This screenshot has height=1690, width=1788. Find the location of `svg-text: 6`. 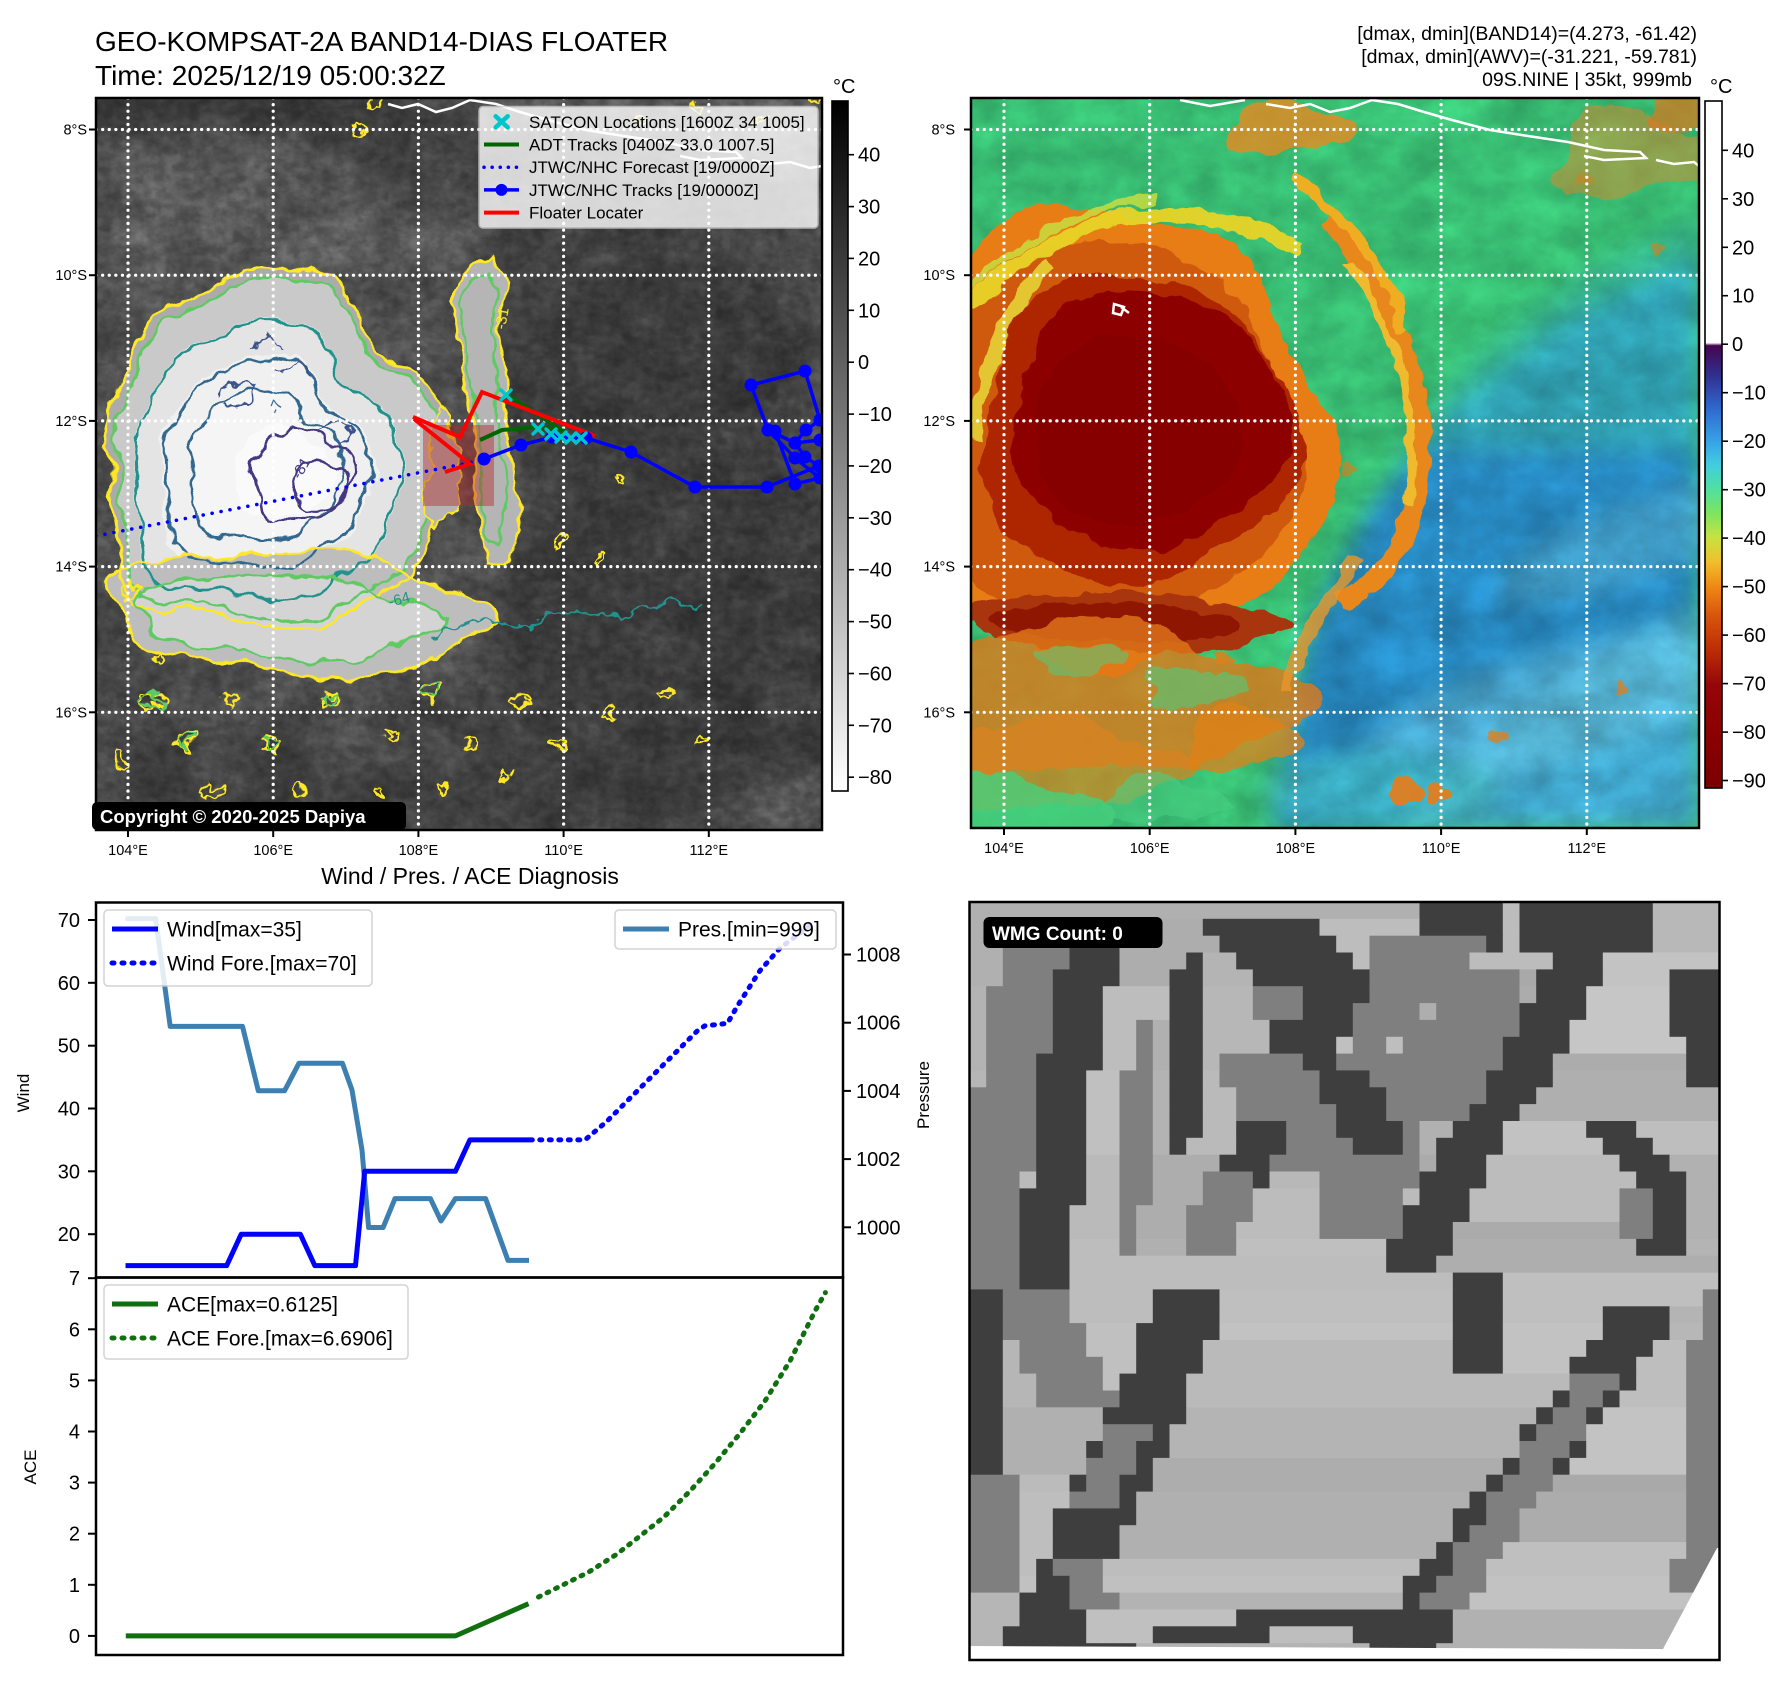

svg-text: 6 is located at coordinates (74, 1330).